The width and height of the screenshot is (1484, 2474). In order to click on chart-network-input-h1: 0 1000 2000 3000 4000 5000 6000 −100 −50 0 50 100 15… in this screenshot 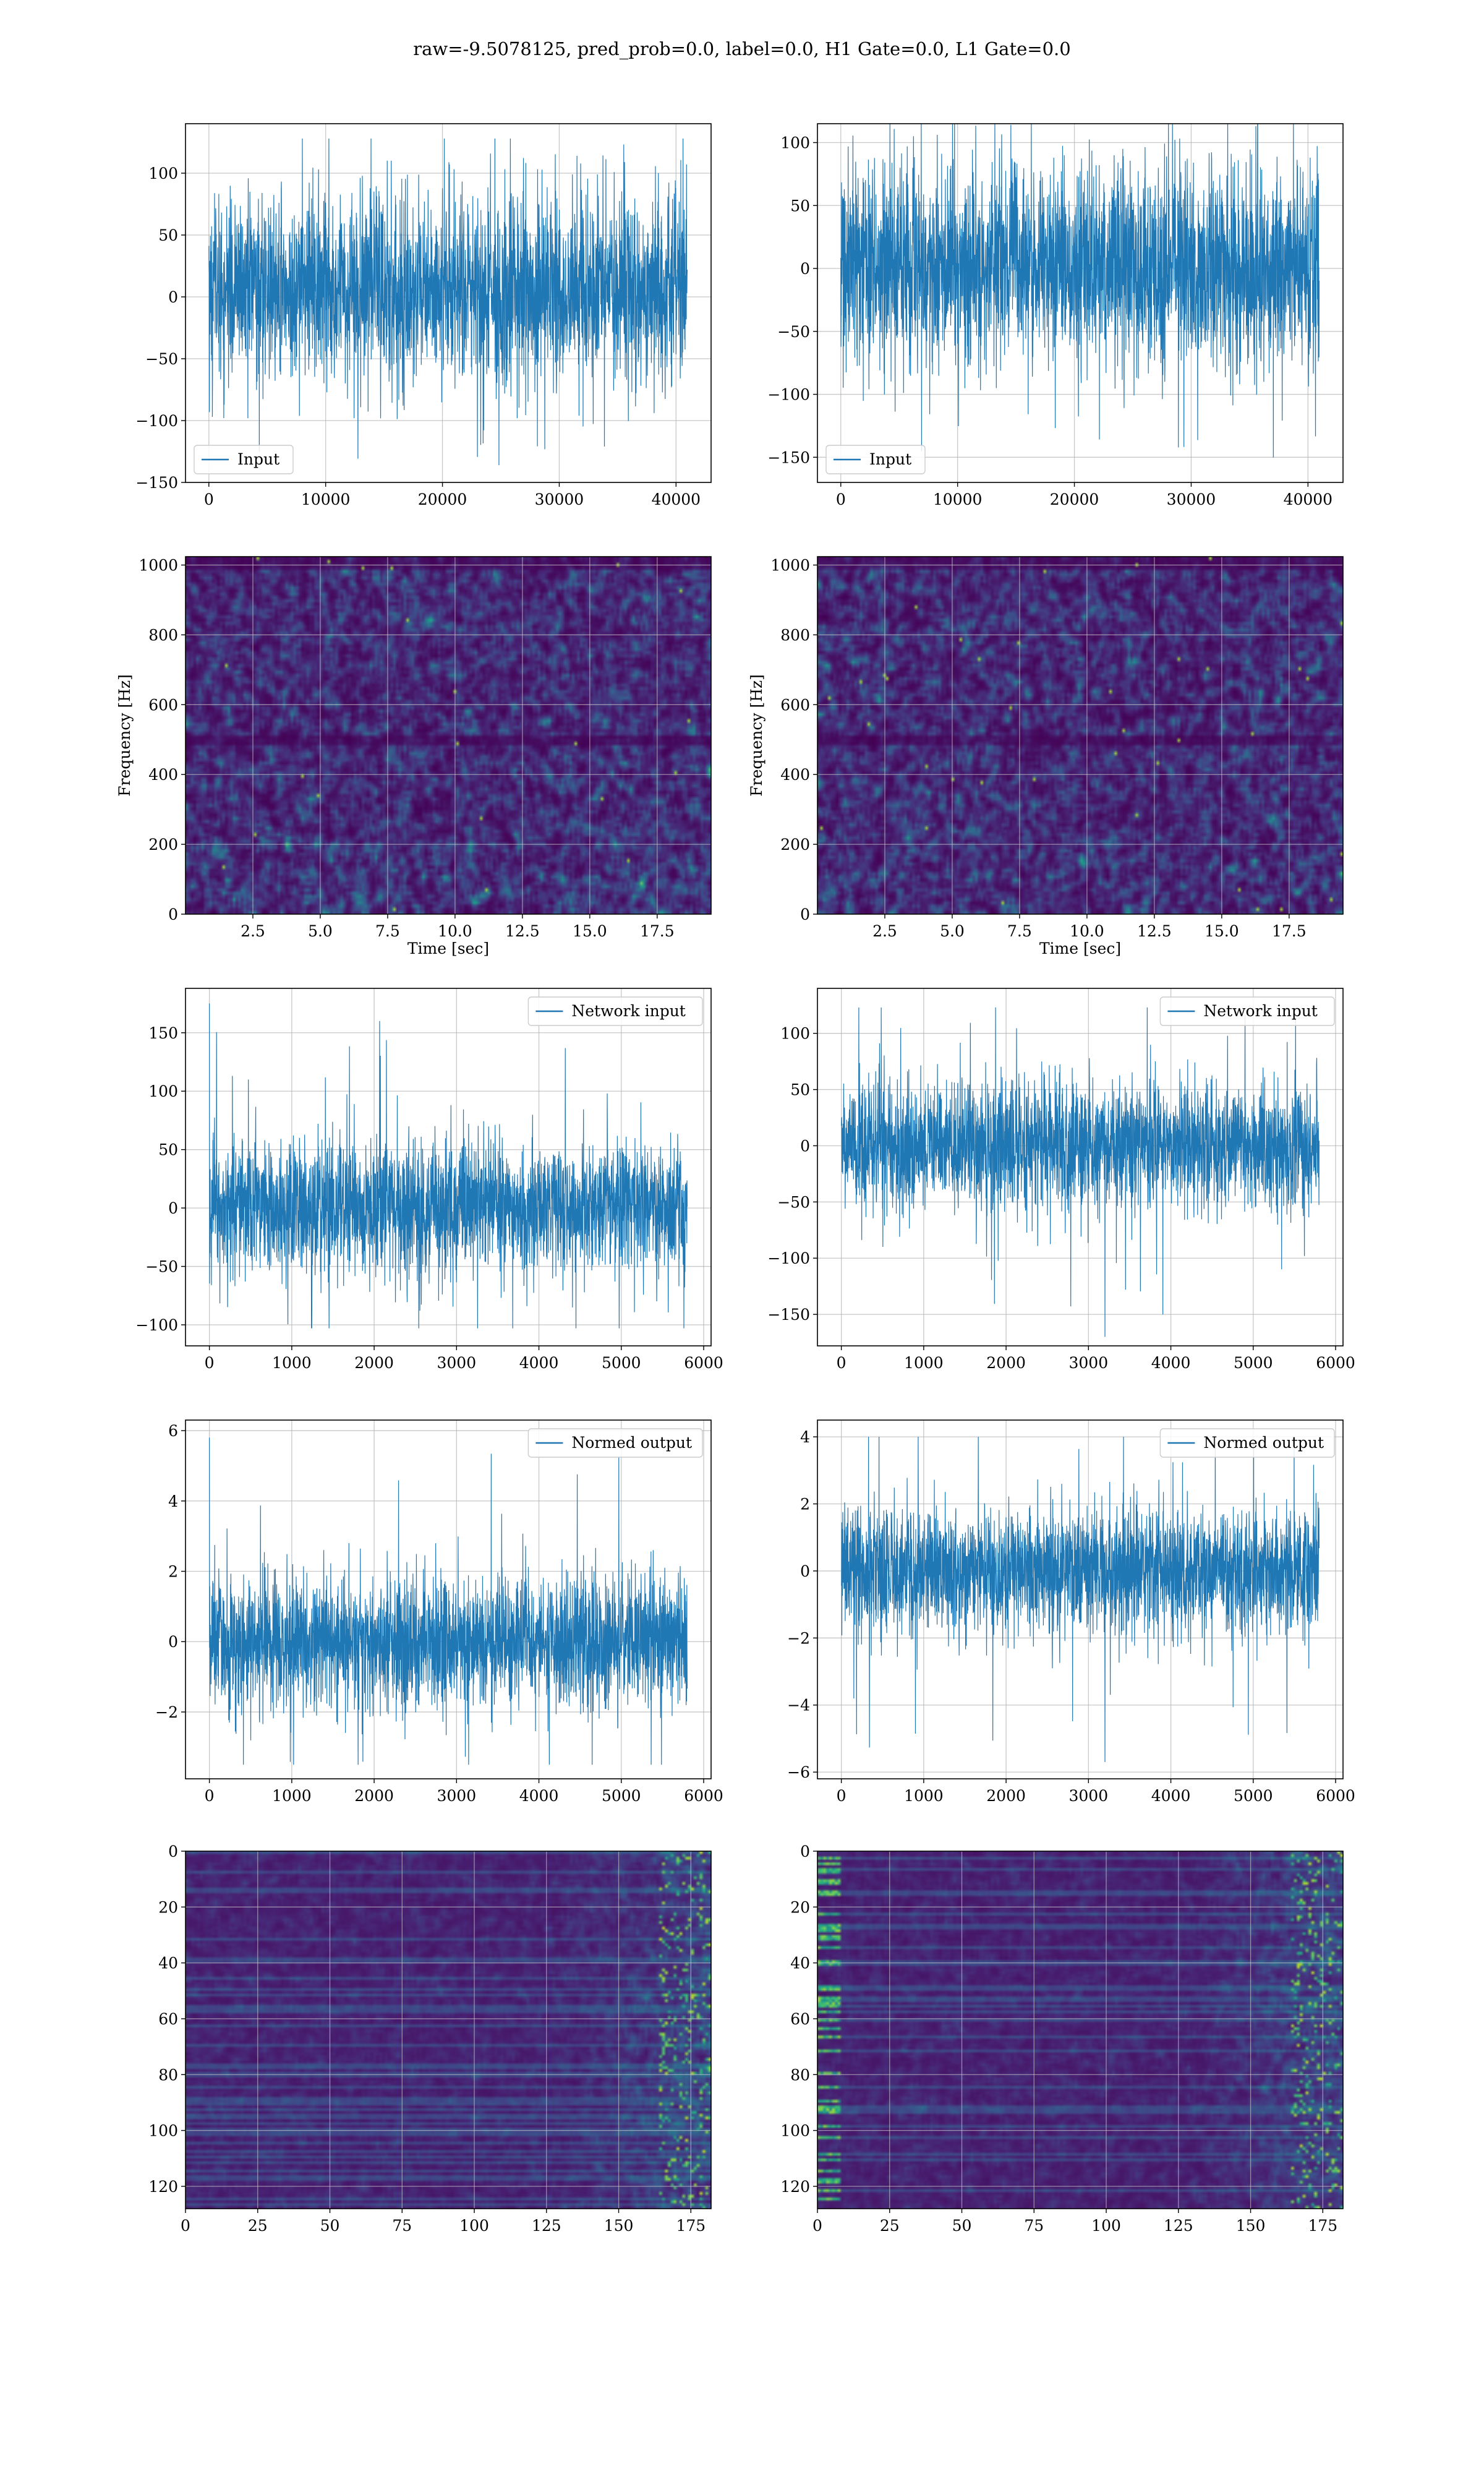, I will do `click(429, 1180)`.